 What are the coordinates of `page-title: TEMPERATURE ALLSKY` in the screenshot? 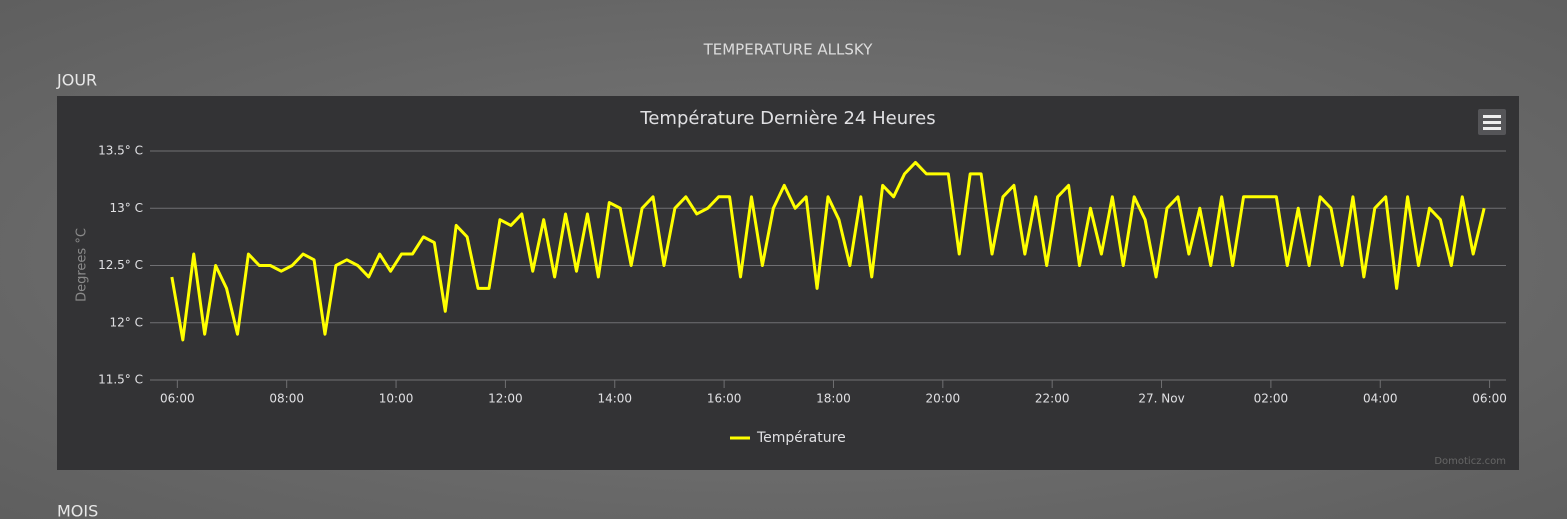 It's located at (788, 50).